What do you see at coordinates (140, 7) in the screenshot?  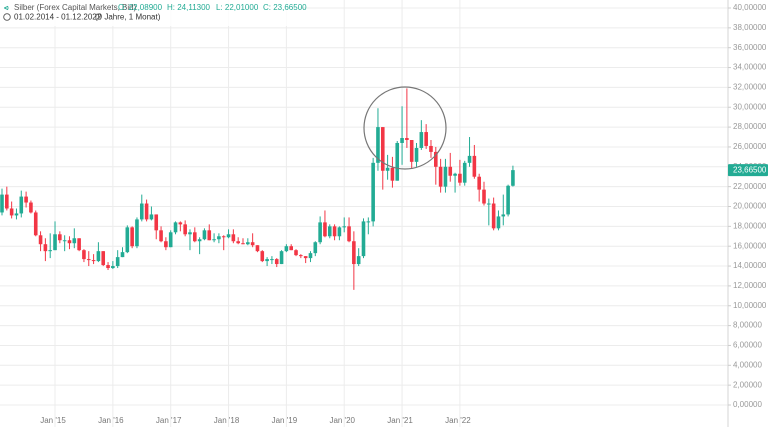 I see `ohlc-open: O: 22,08900` at bounding box center [140, 7].